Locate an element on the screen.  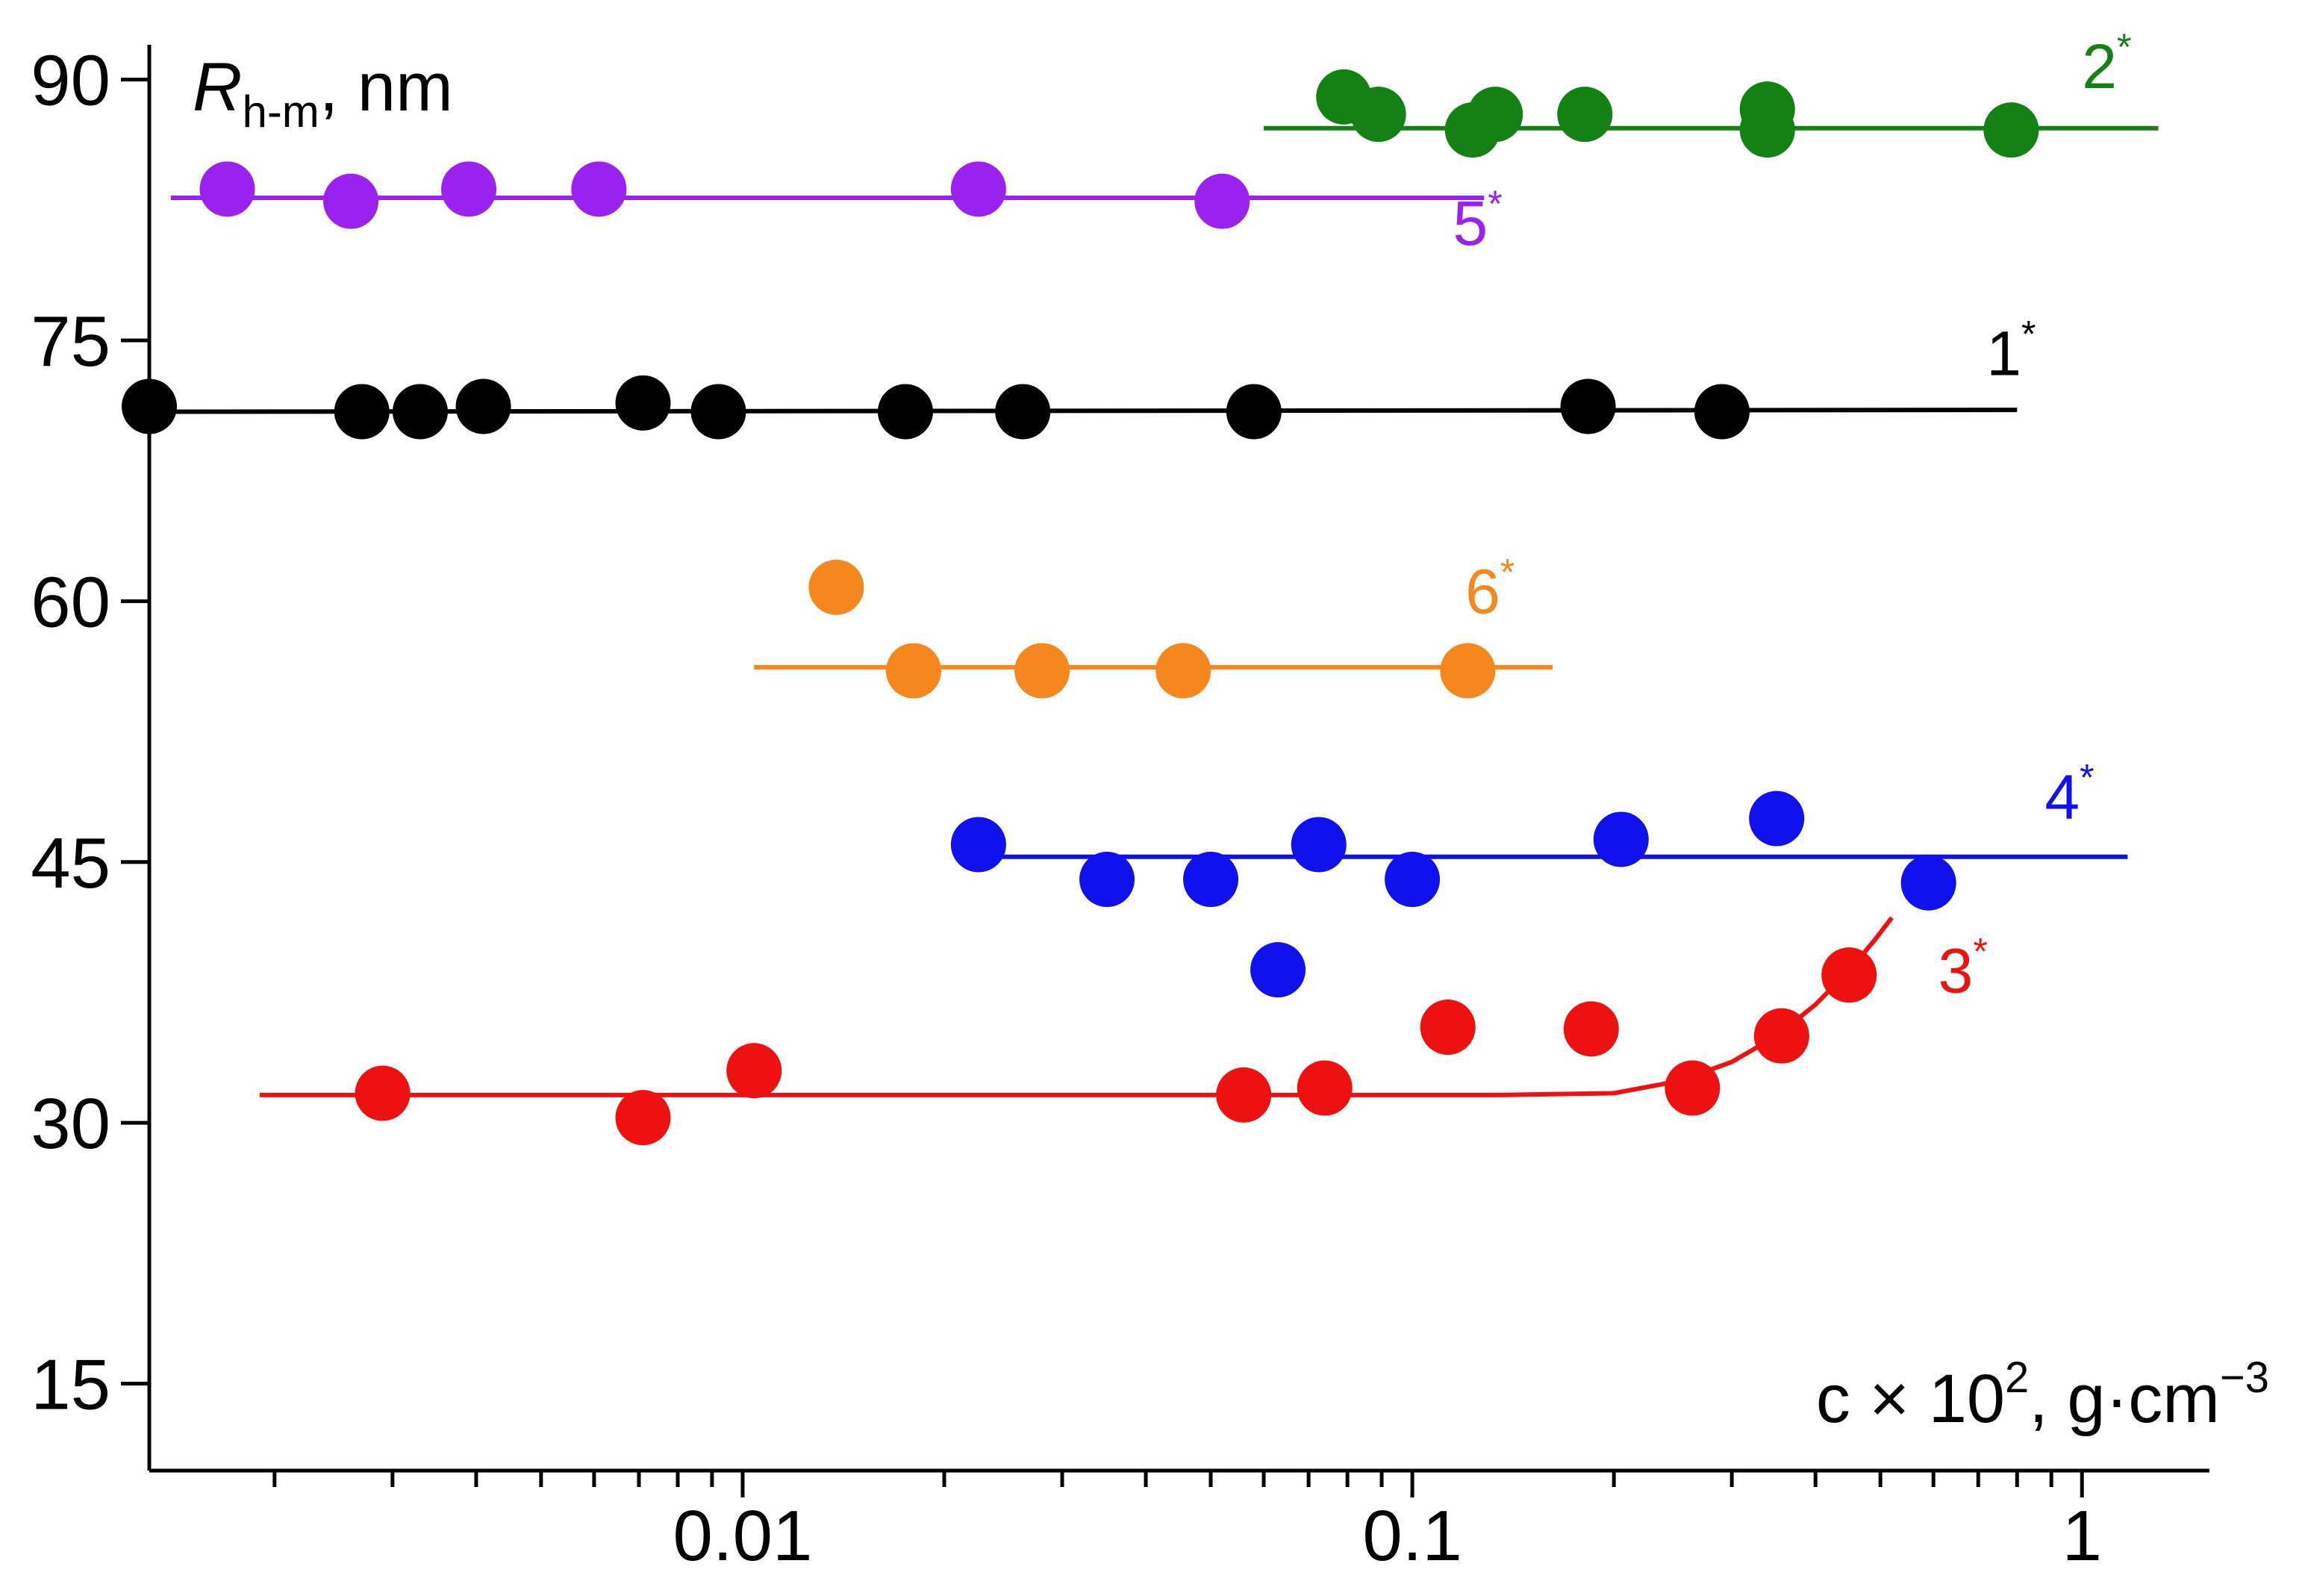
y-tick-label: 30 is located at coordinates (70, 1124).